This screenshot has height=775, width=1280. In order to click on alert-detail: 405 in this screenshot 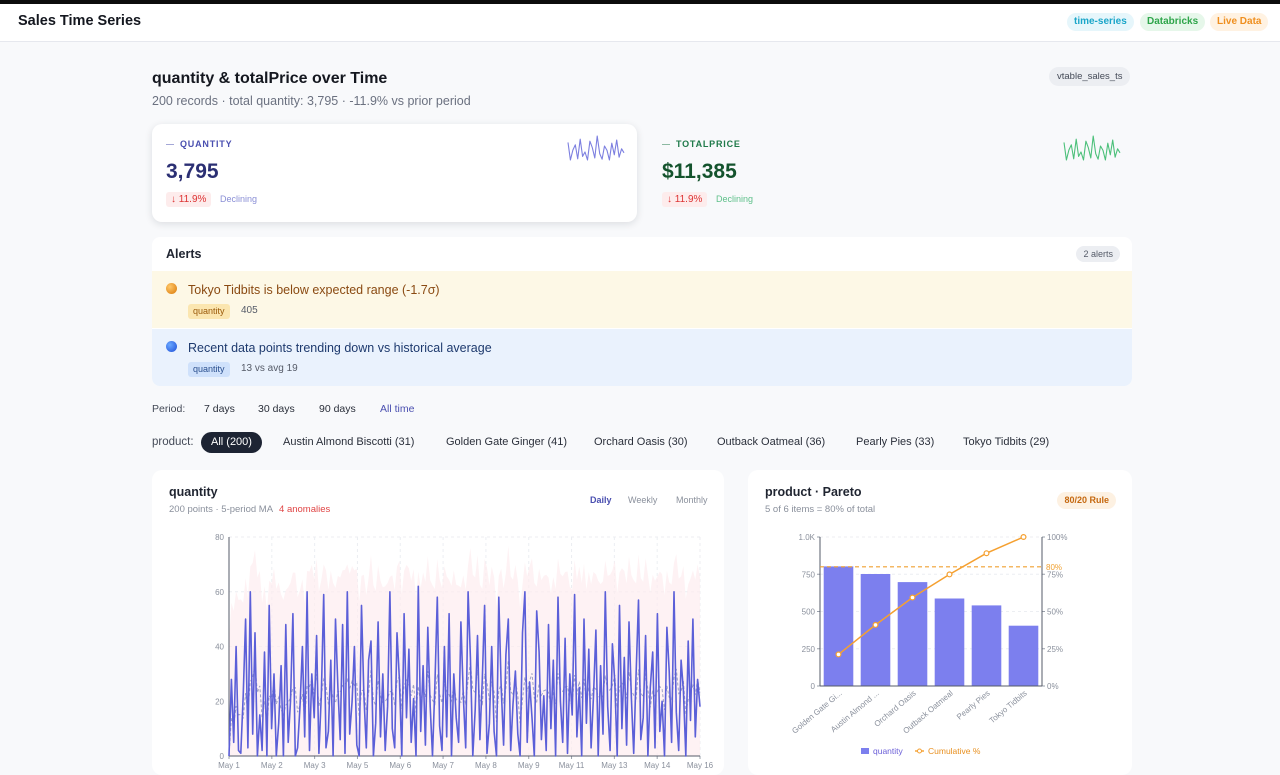, I will do `click(249, 310)`.